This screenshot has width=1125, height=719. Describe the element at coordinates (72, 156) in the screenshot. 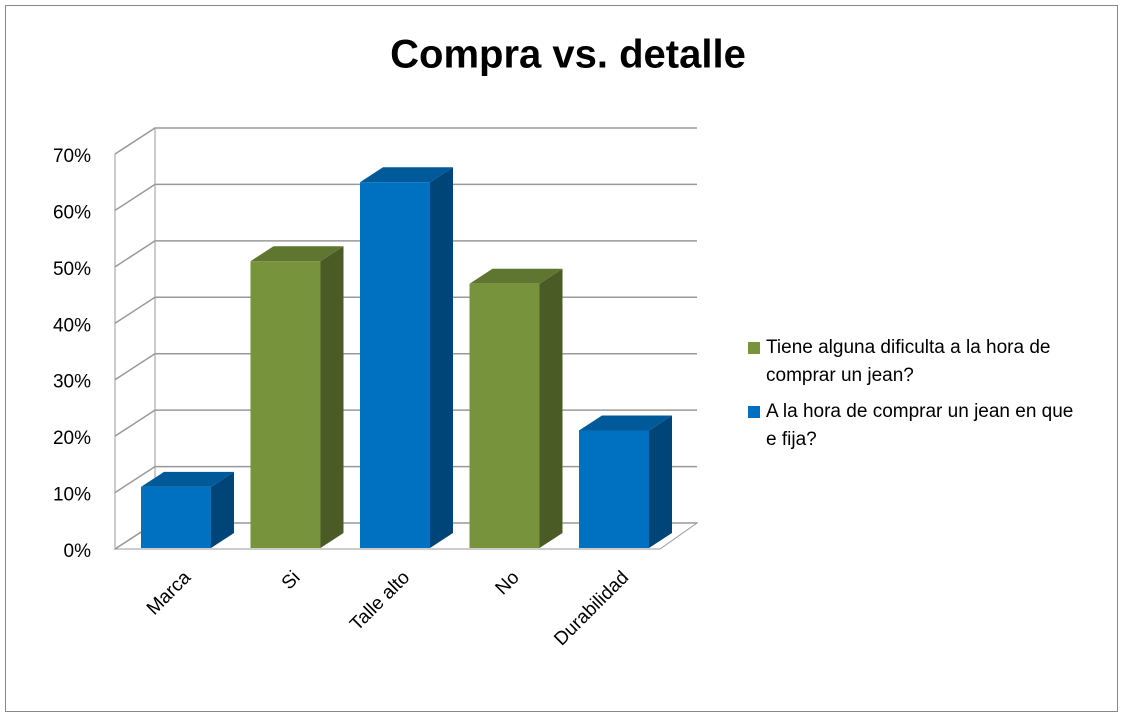

I see `y-tick-label: 70%` at that location.